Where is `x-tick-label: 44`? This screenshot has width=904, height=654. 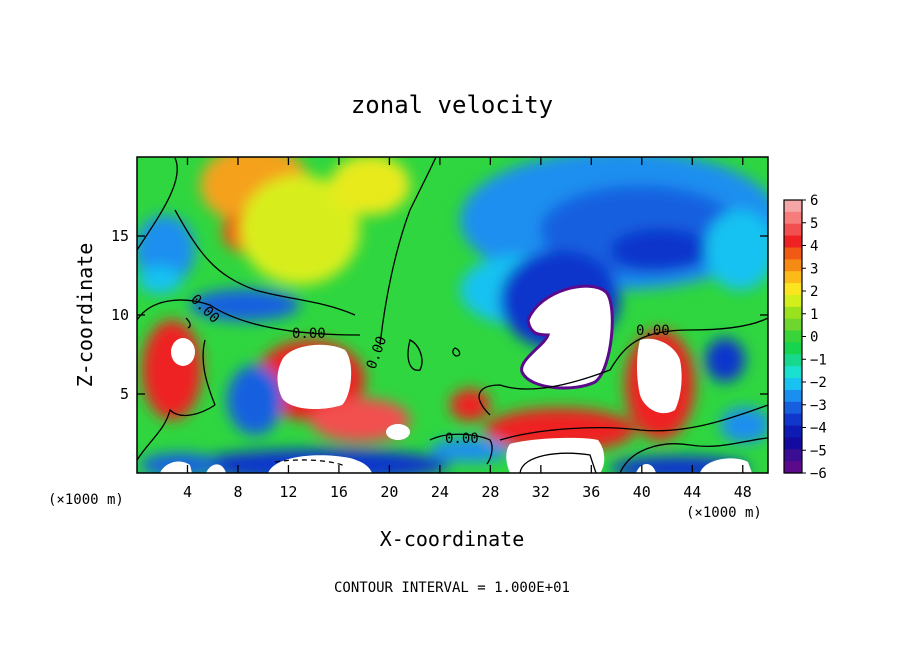 x-tick-label: 44 is located at coordinates (692, 492).